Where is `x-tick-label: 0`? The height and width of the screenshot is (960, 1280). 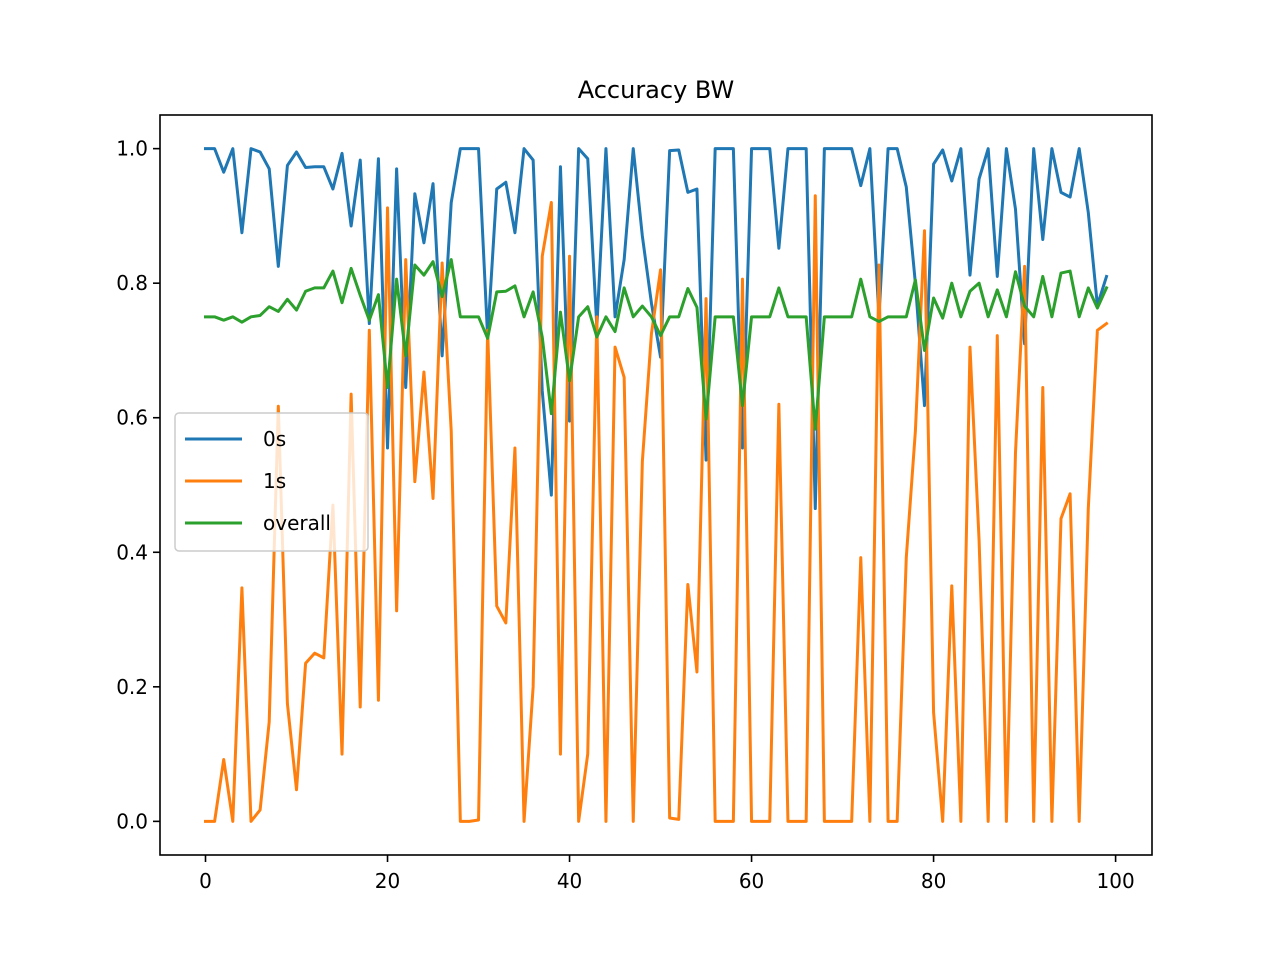
x-tick-label: 0 is located at coordinates (205, 881).